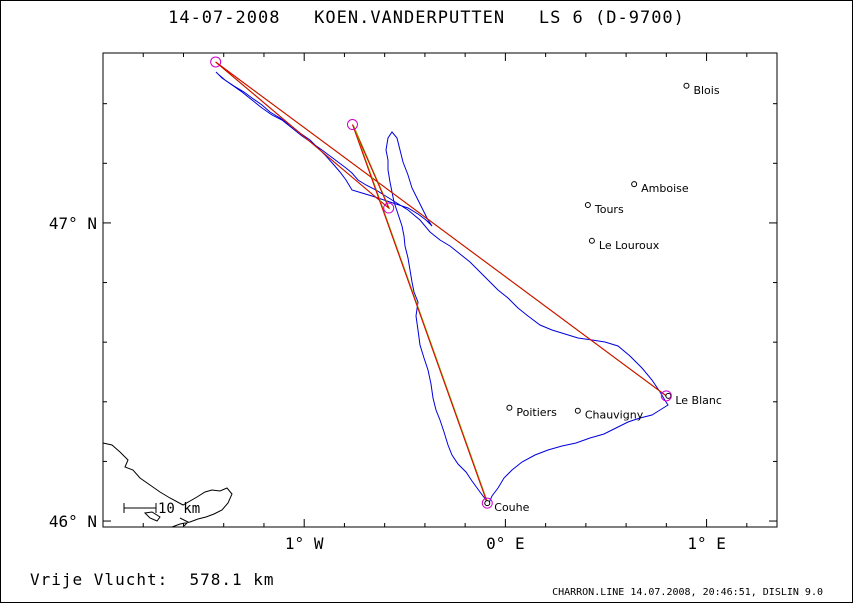 The image size is (853, 603). Describe the element at coordinates (665, 188) in the screenshot. I see `city-label: Amboise` at that location.